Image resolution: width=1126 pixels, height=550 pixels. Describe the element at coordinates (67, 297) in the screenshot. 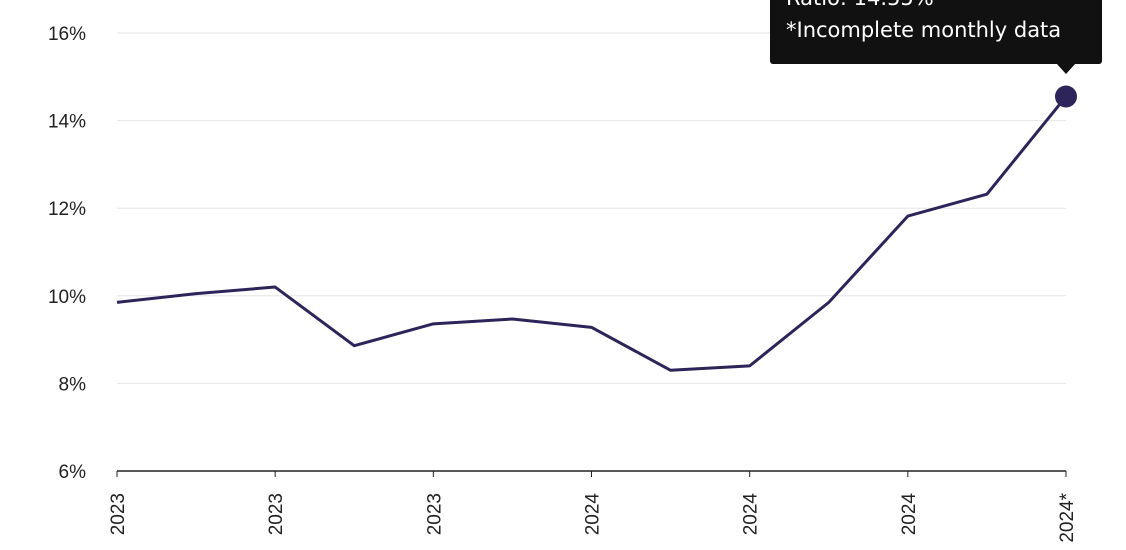

I see `y-tick-label: 10%` at that location.